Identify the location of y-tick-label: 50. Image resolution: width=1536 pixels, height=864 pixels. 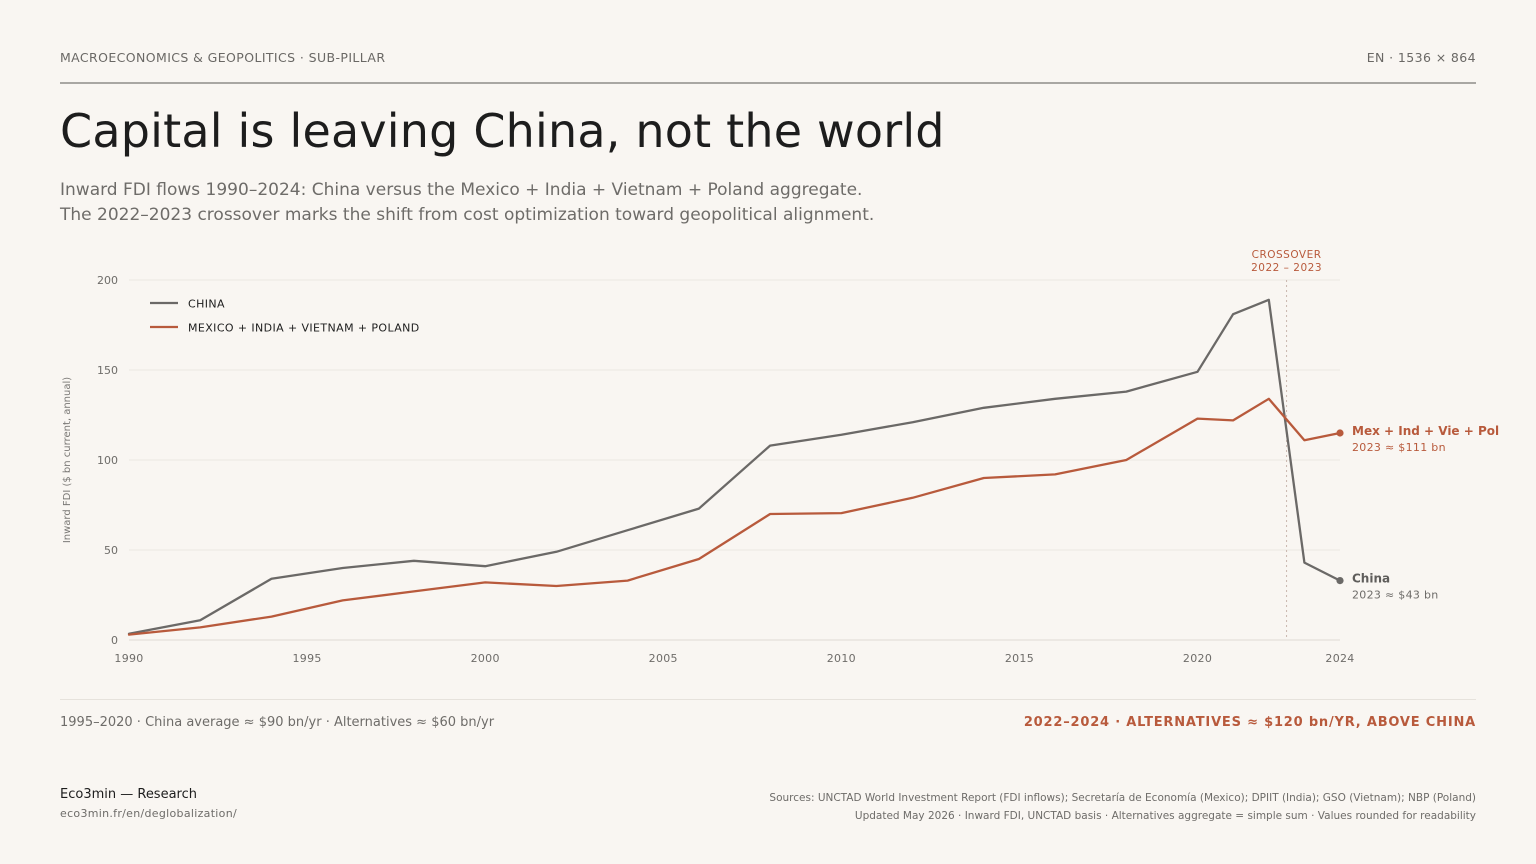
(111, 550).